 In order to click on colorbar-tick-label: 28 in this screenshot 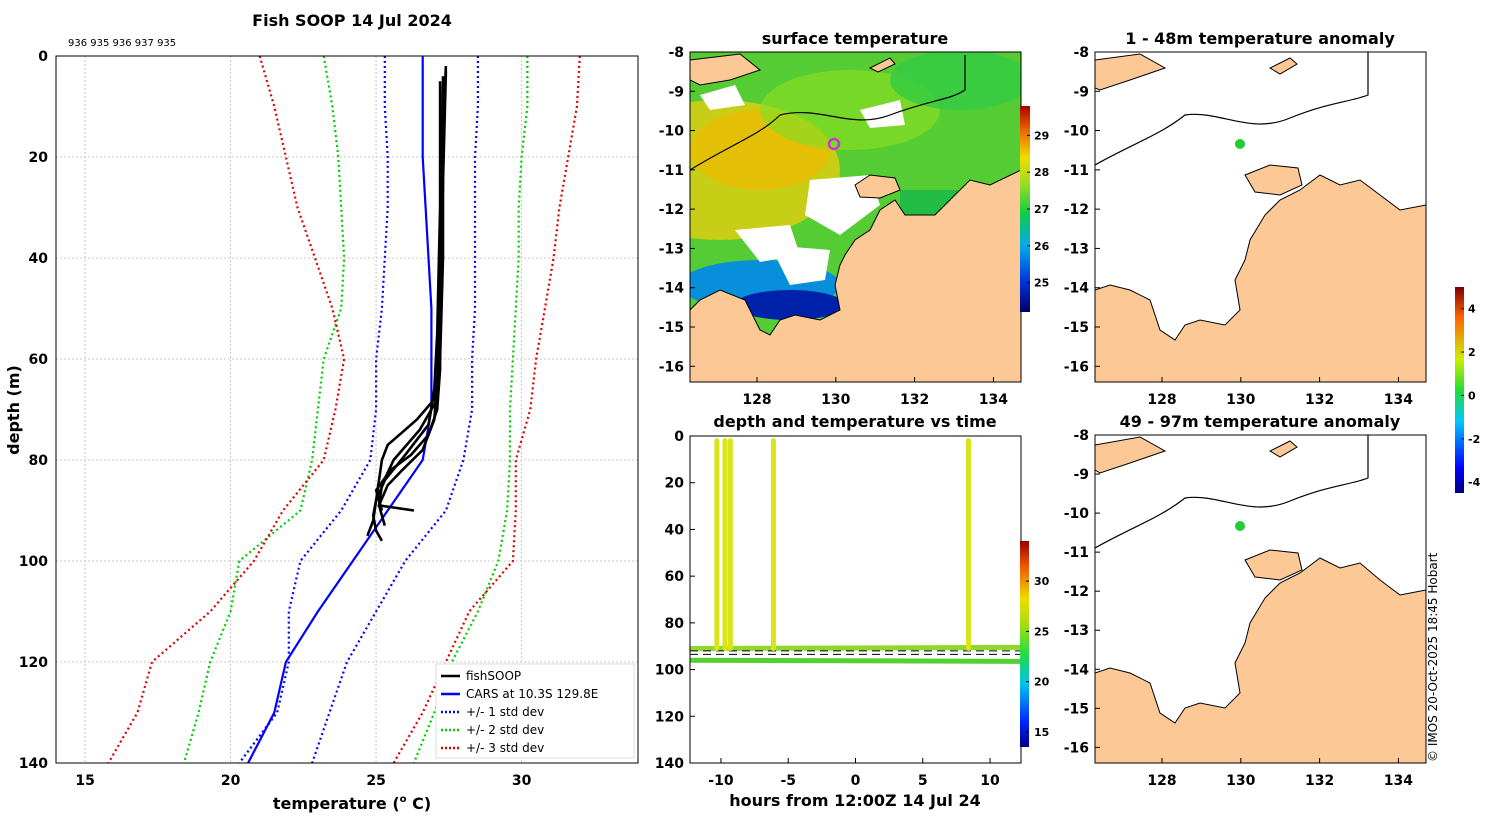, I will do `click(1041, 172)`.